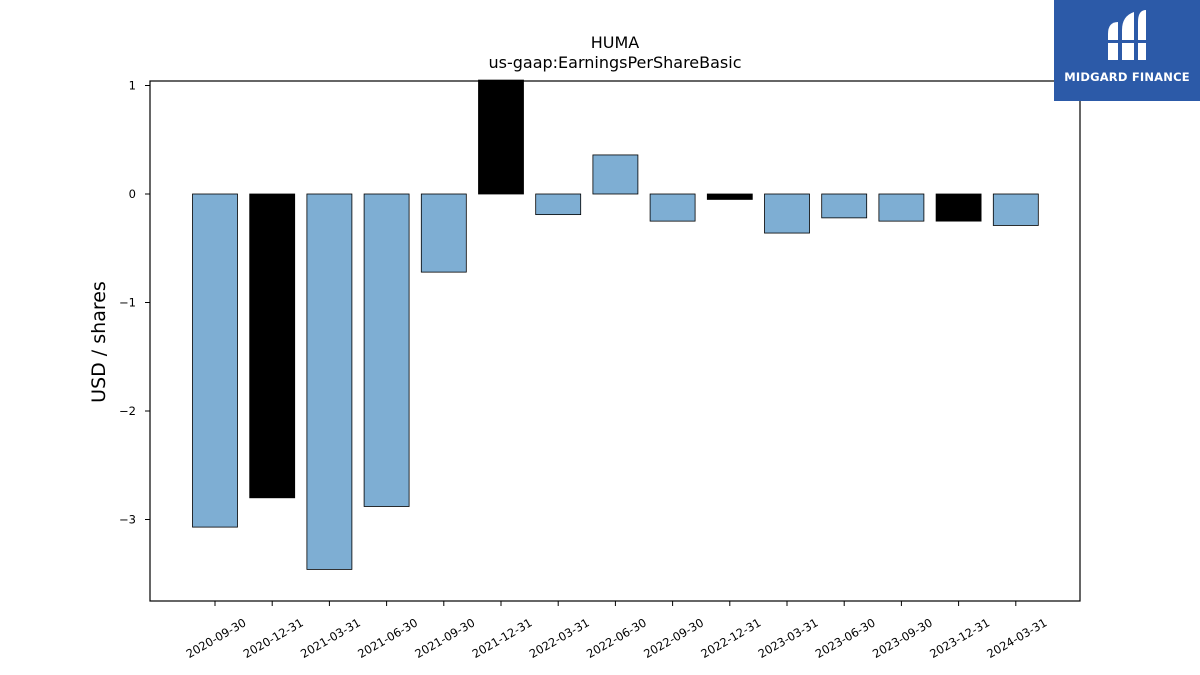 The image size is (1200, 675). What do you see at coordinates (959, 638) in the screenshot?
I see `x-tick-label: 2023-12-31` at bounding box center [959, 638].